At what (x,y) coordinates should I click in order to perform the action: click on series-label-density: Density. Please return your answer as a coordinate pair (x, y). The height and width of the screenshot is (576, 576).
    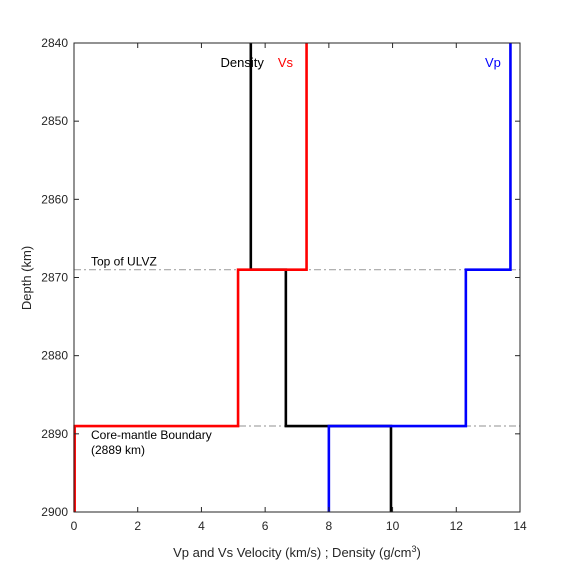
    Looking at the image, I should click on (243, 62).